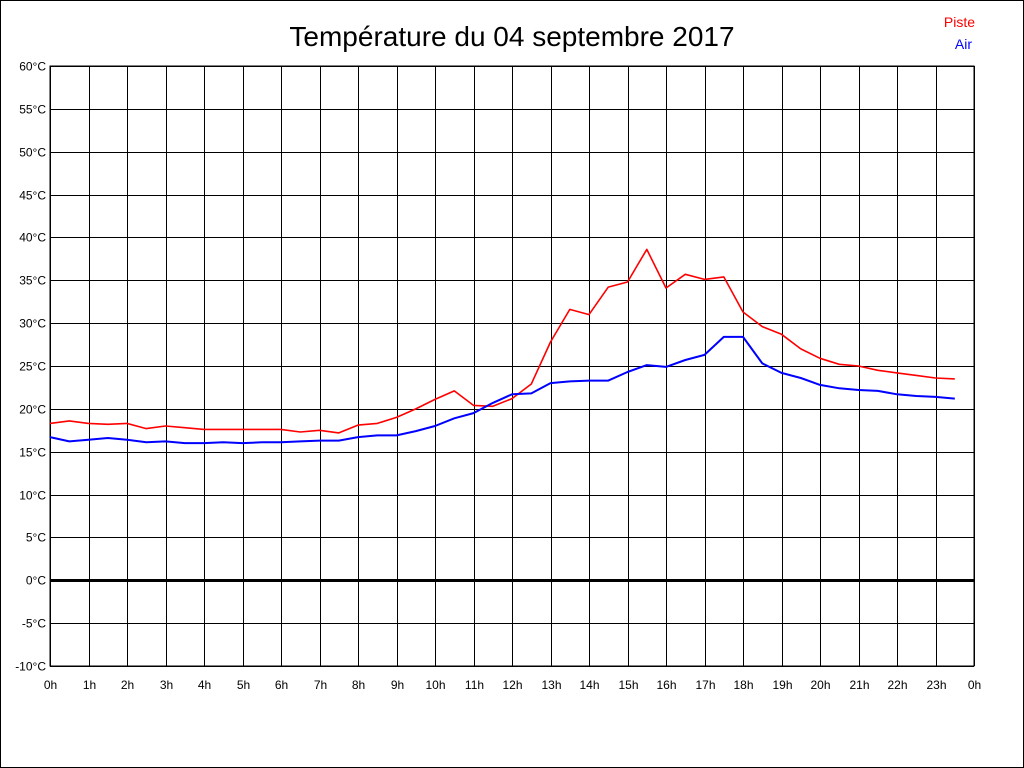  I want to click on x-tick-label: 19h, so click(782, 685).